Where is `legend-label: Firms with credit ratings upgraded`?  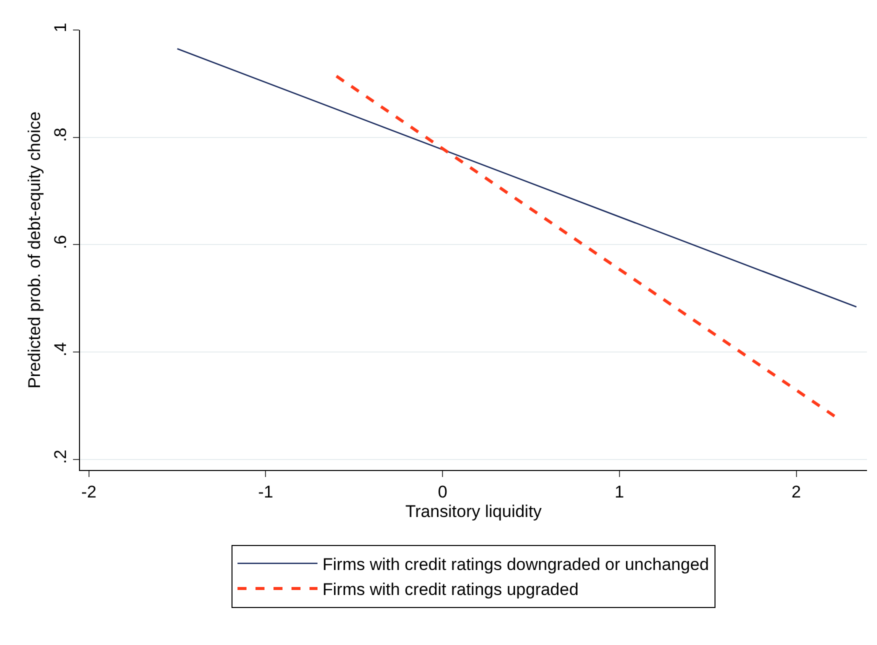 legend-label: Firms with credit ratings upgraded is located at coordinates (450, 590).